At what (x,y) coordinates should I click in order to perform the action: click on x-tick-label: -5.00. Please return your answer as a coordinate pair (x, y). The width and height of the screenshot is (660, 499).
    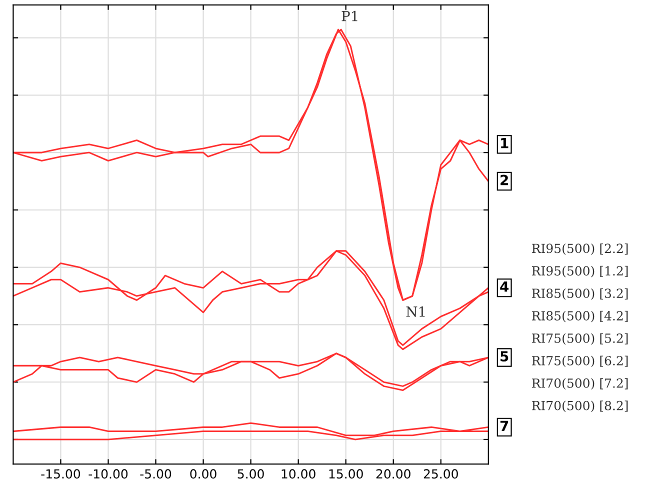
    Looking at the image, I should click on (156, 474).